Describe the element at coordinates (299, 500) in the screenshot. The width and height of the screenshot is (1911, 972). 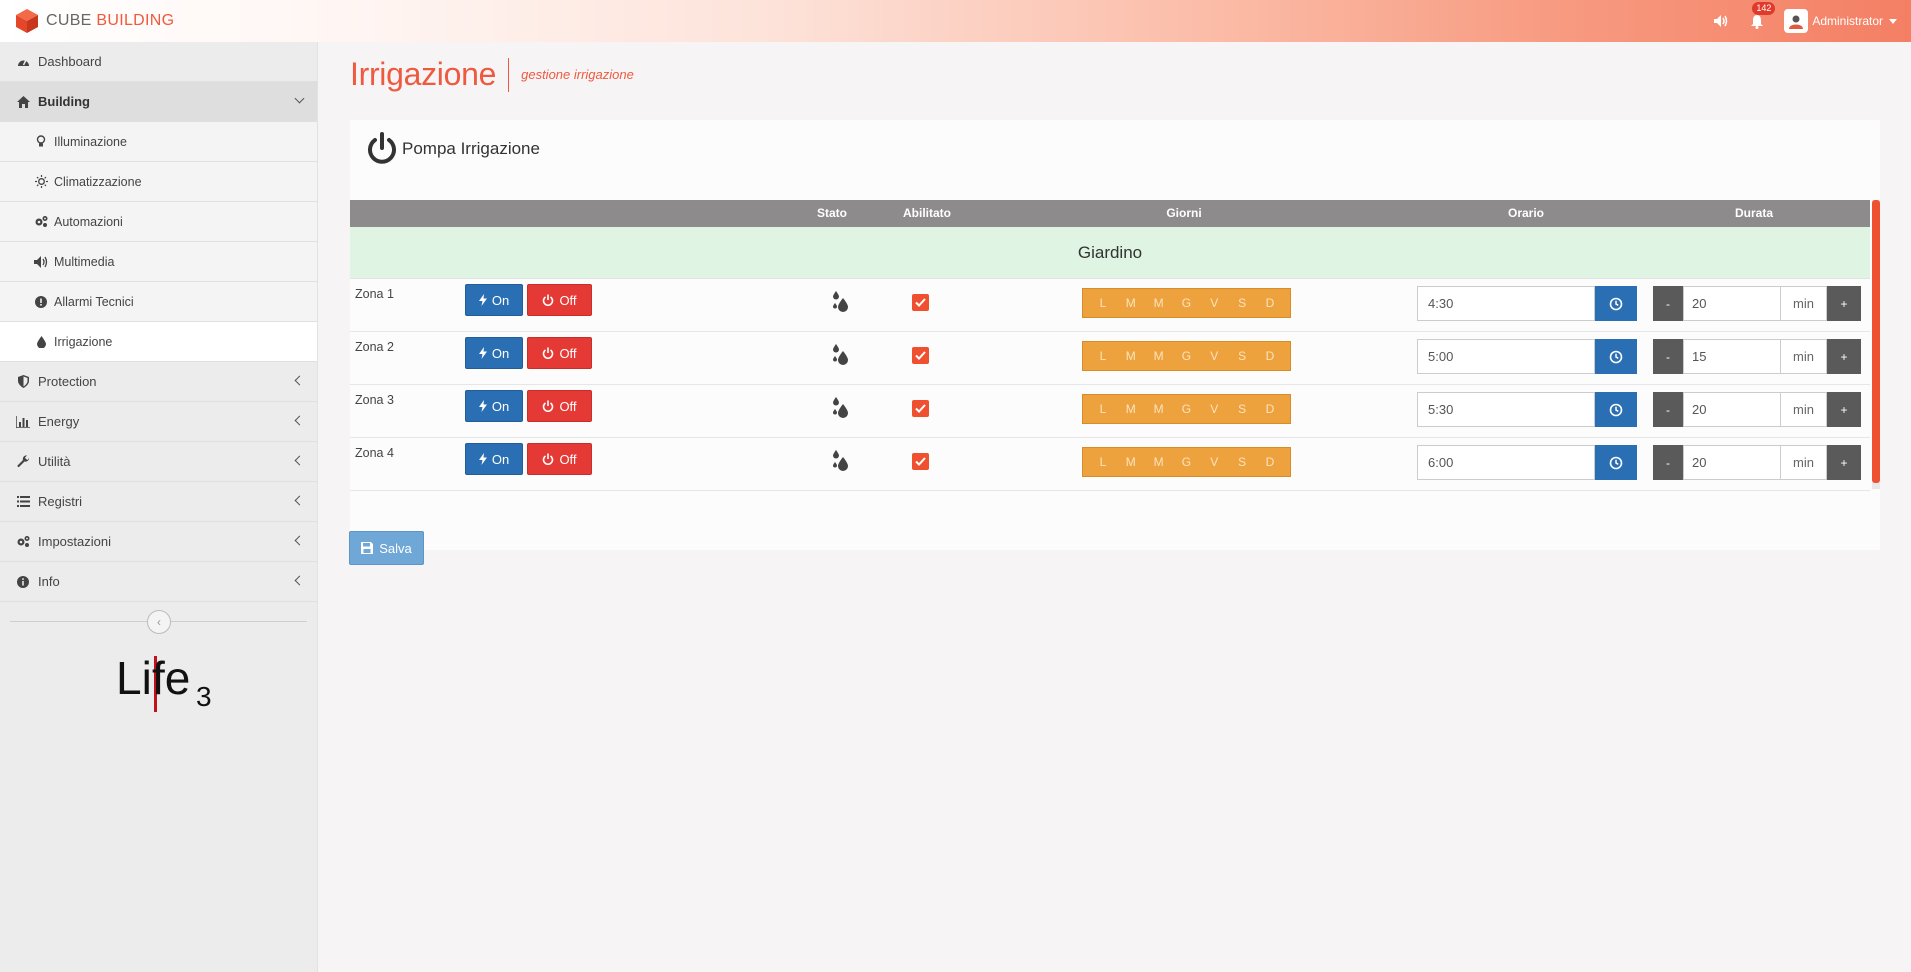
I see `chevron-left-icon` at that location.